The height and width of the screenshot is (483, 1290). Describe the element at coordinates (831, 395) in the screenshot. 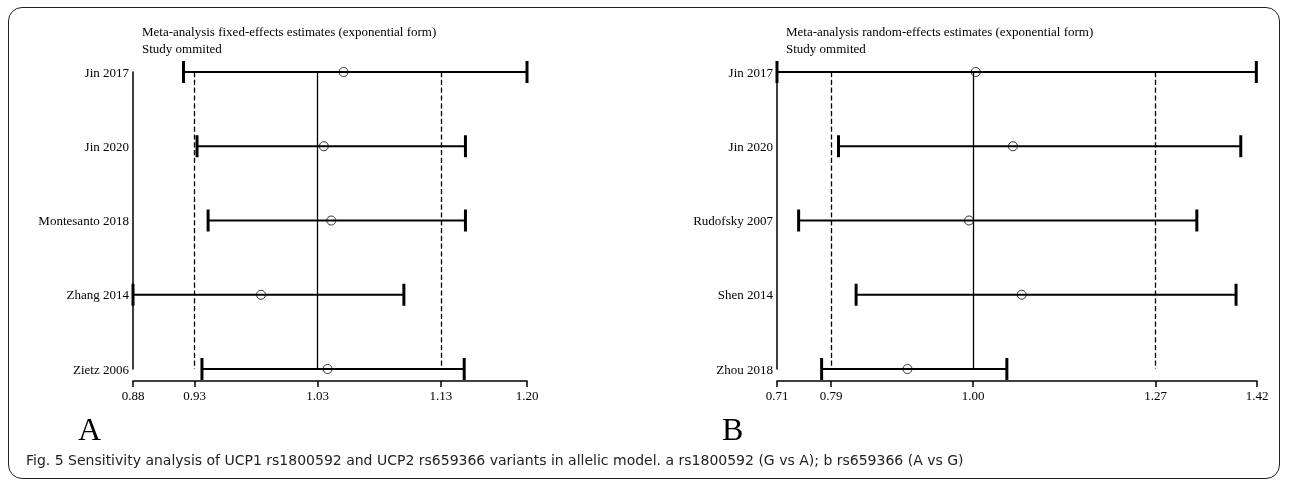

I see `x-tick-label: 0.79` at that location.